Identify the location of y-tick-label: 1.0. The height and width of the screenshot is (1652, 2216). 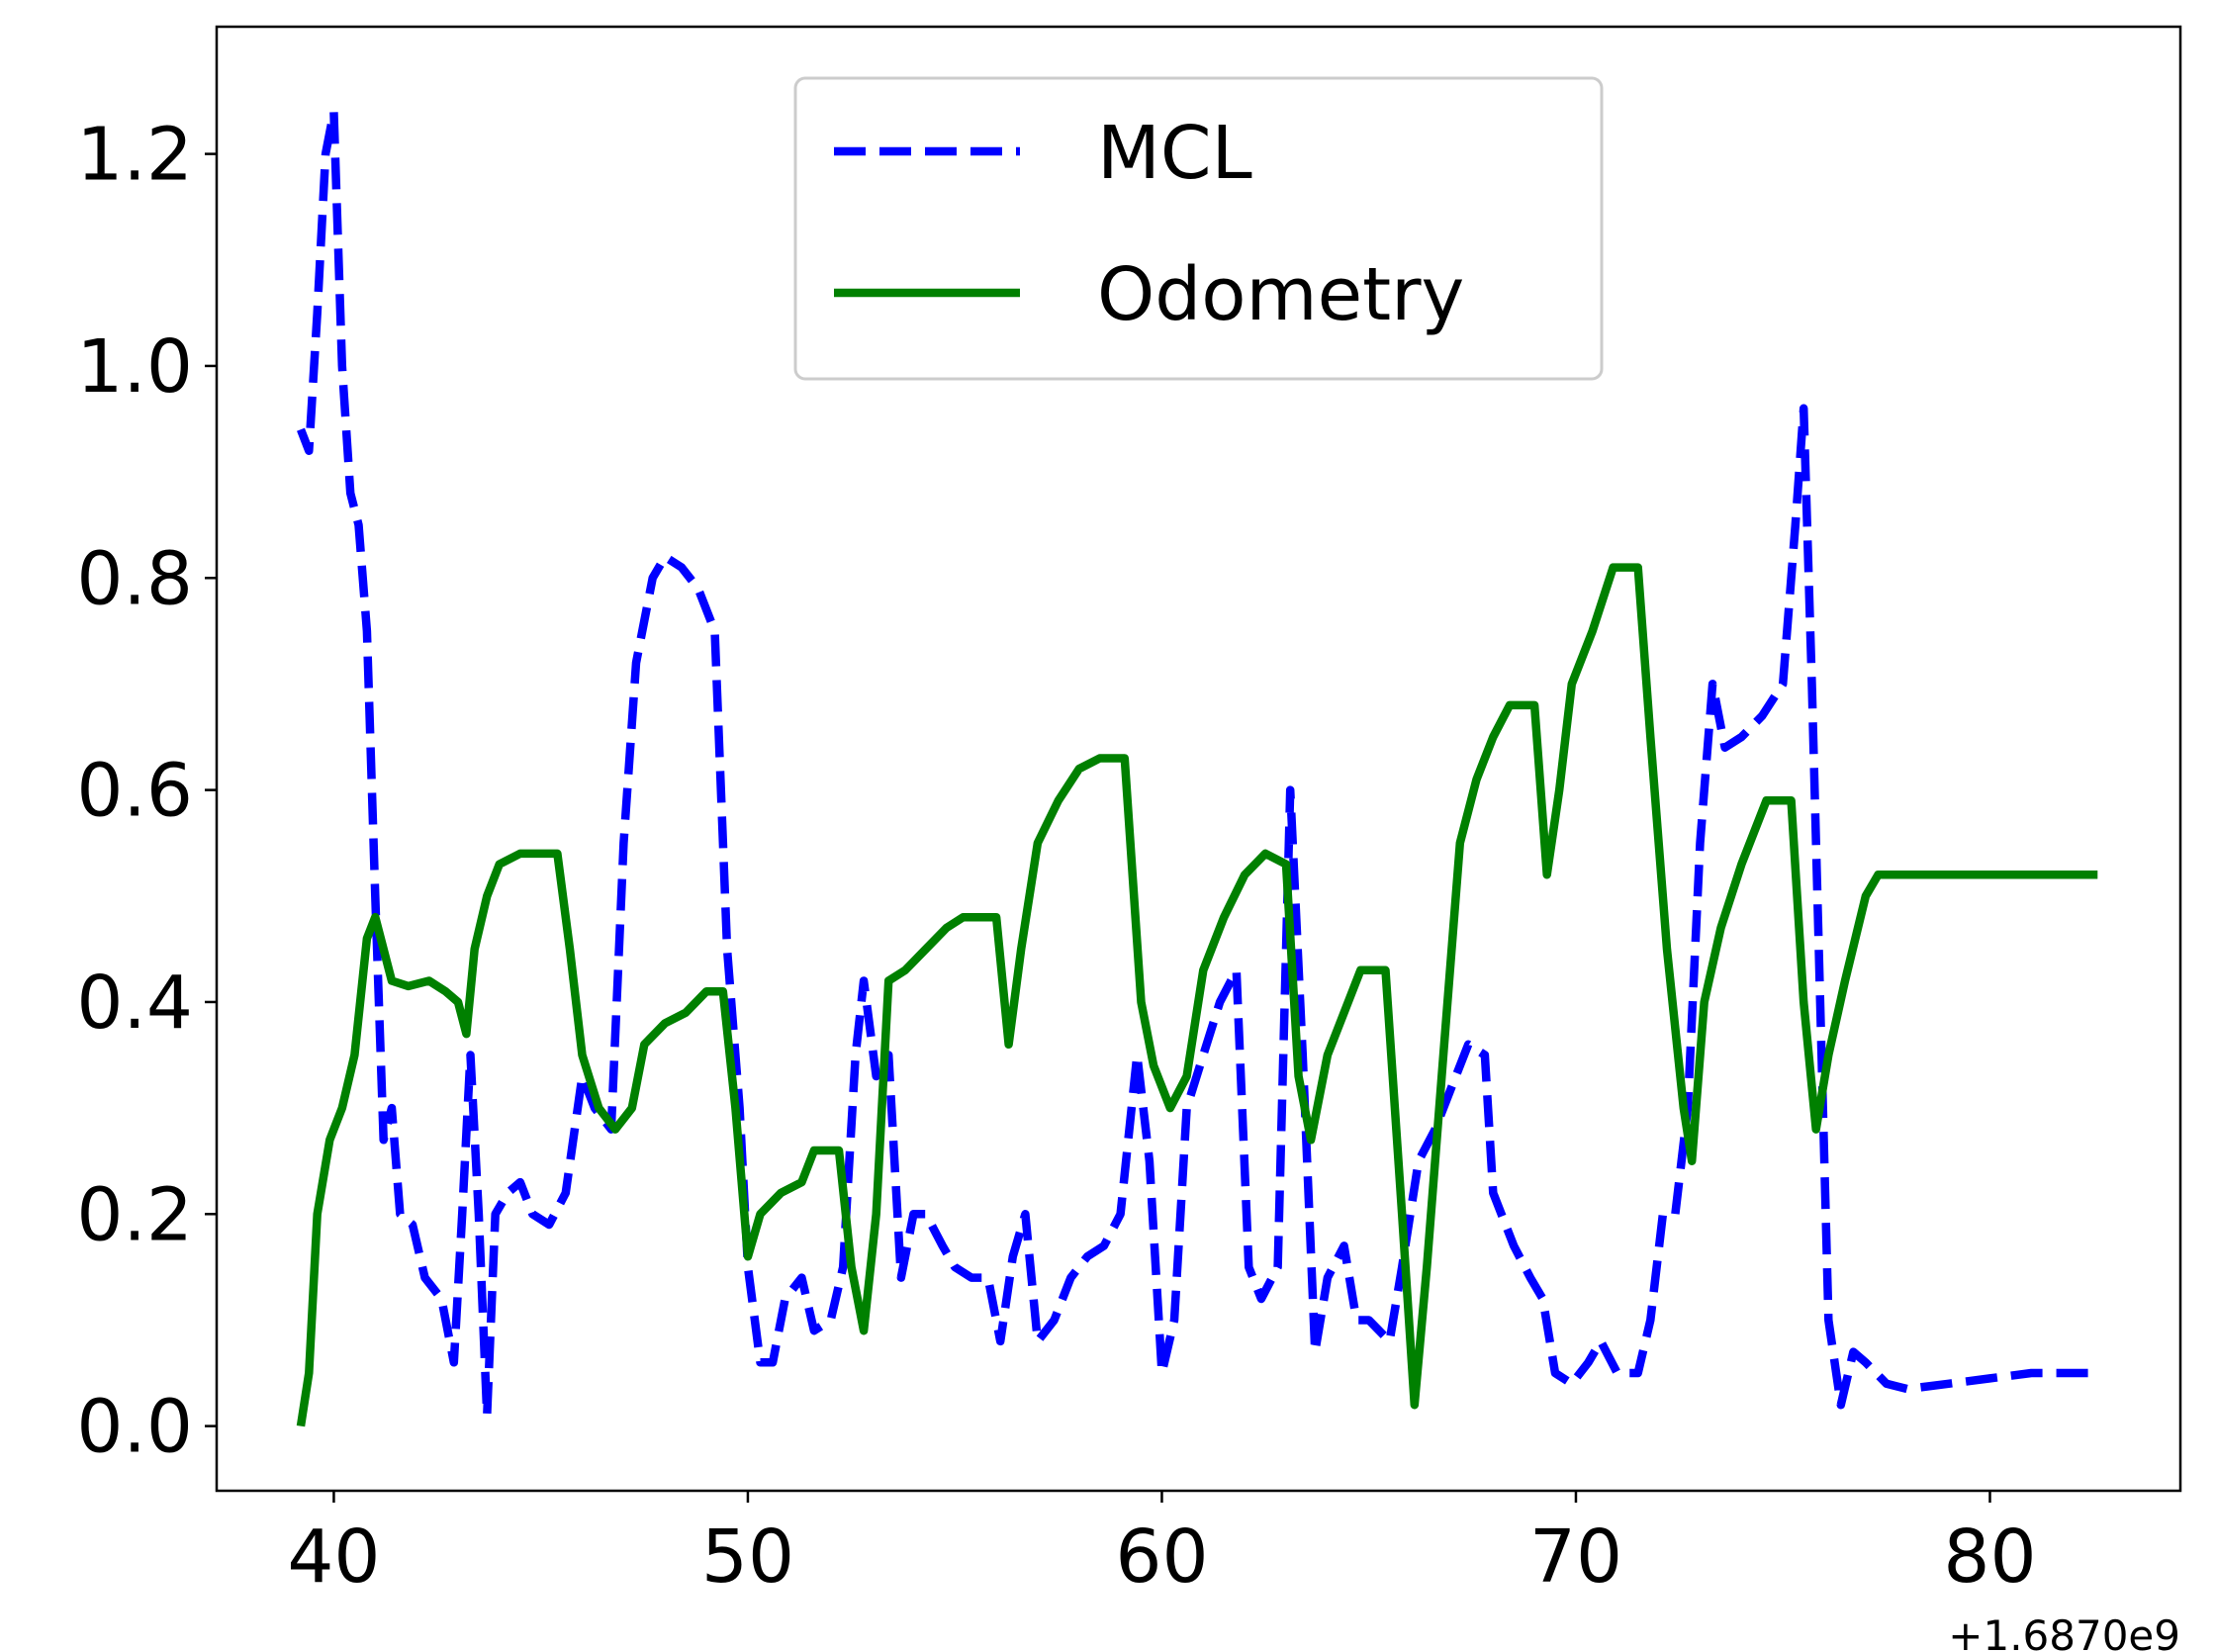
(134, 367).